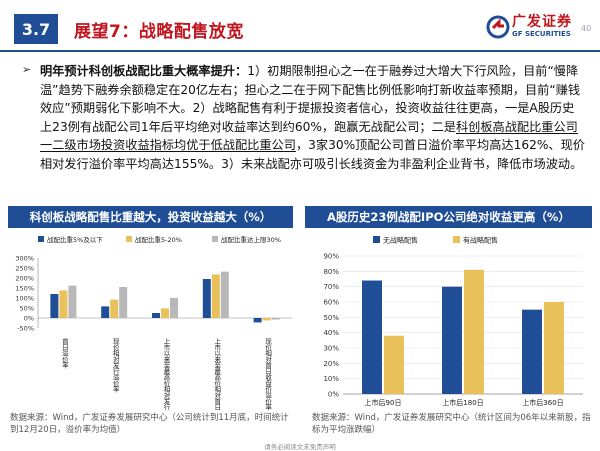 Image resolution: width=600 pixels, height=451 pixels. I want to click on x-category-label: 首日溢价率, so click(64, 353).